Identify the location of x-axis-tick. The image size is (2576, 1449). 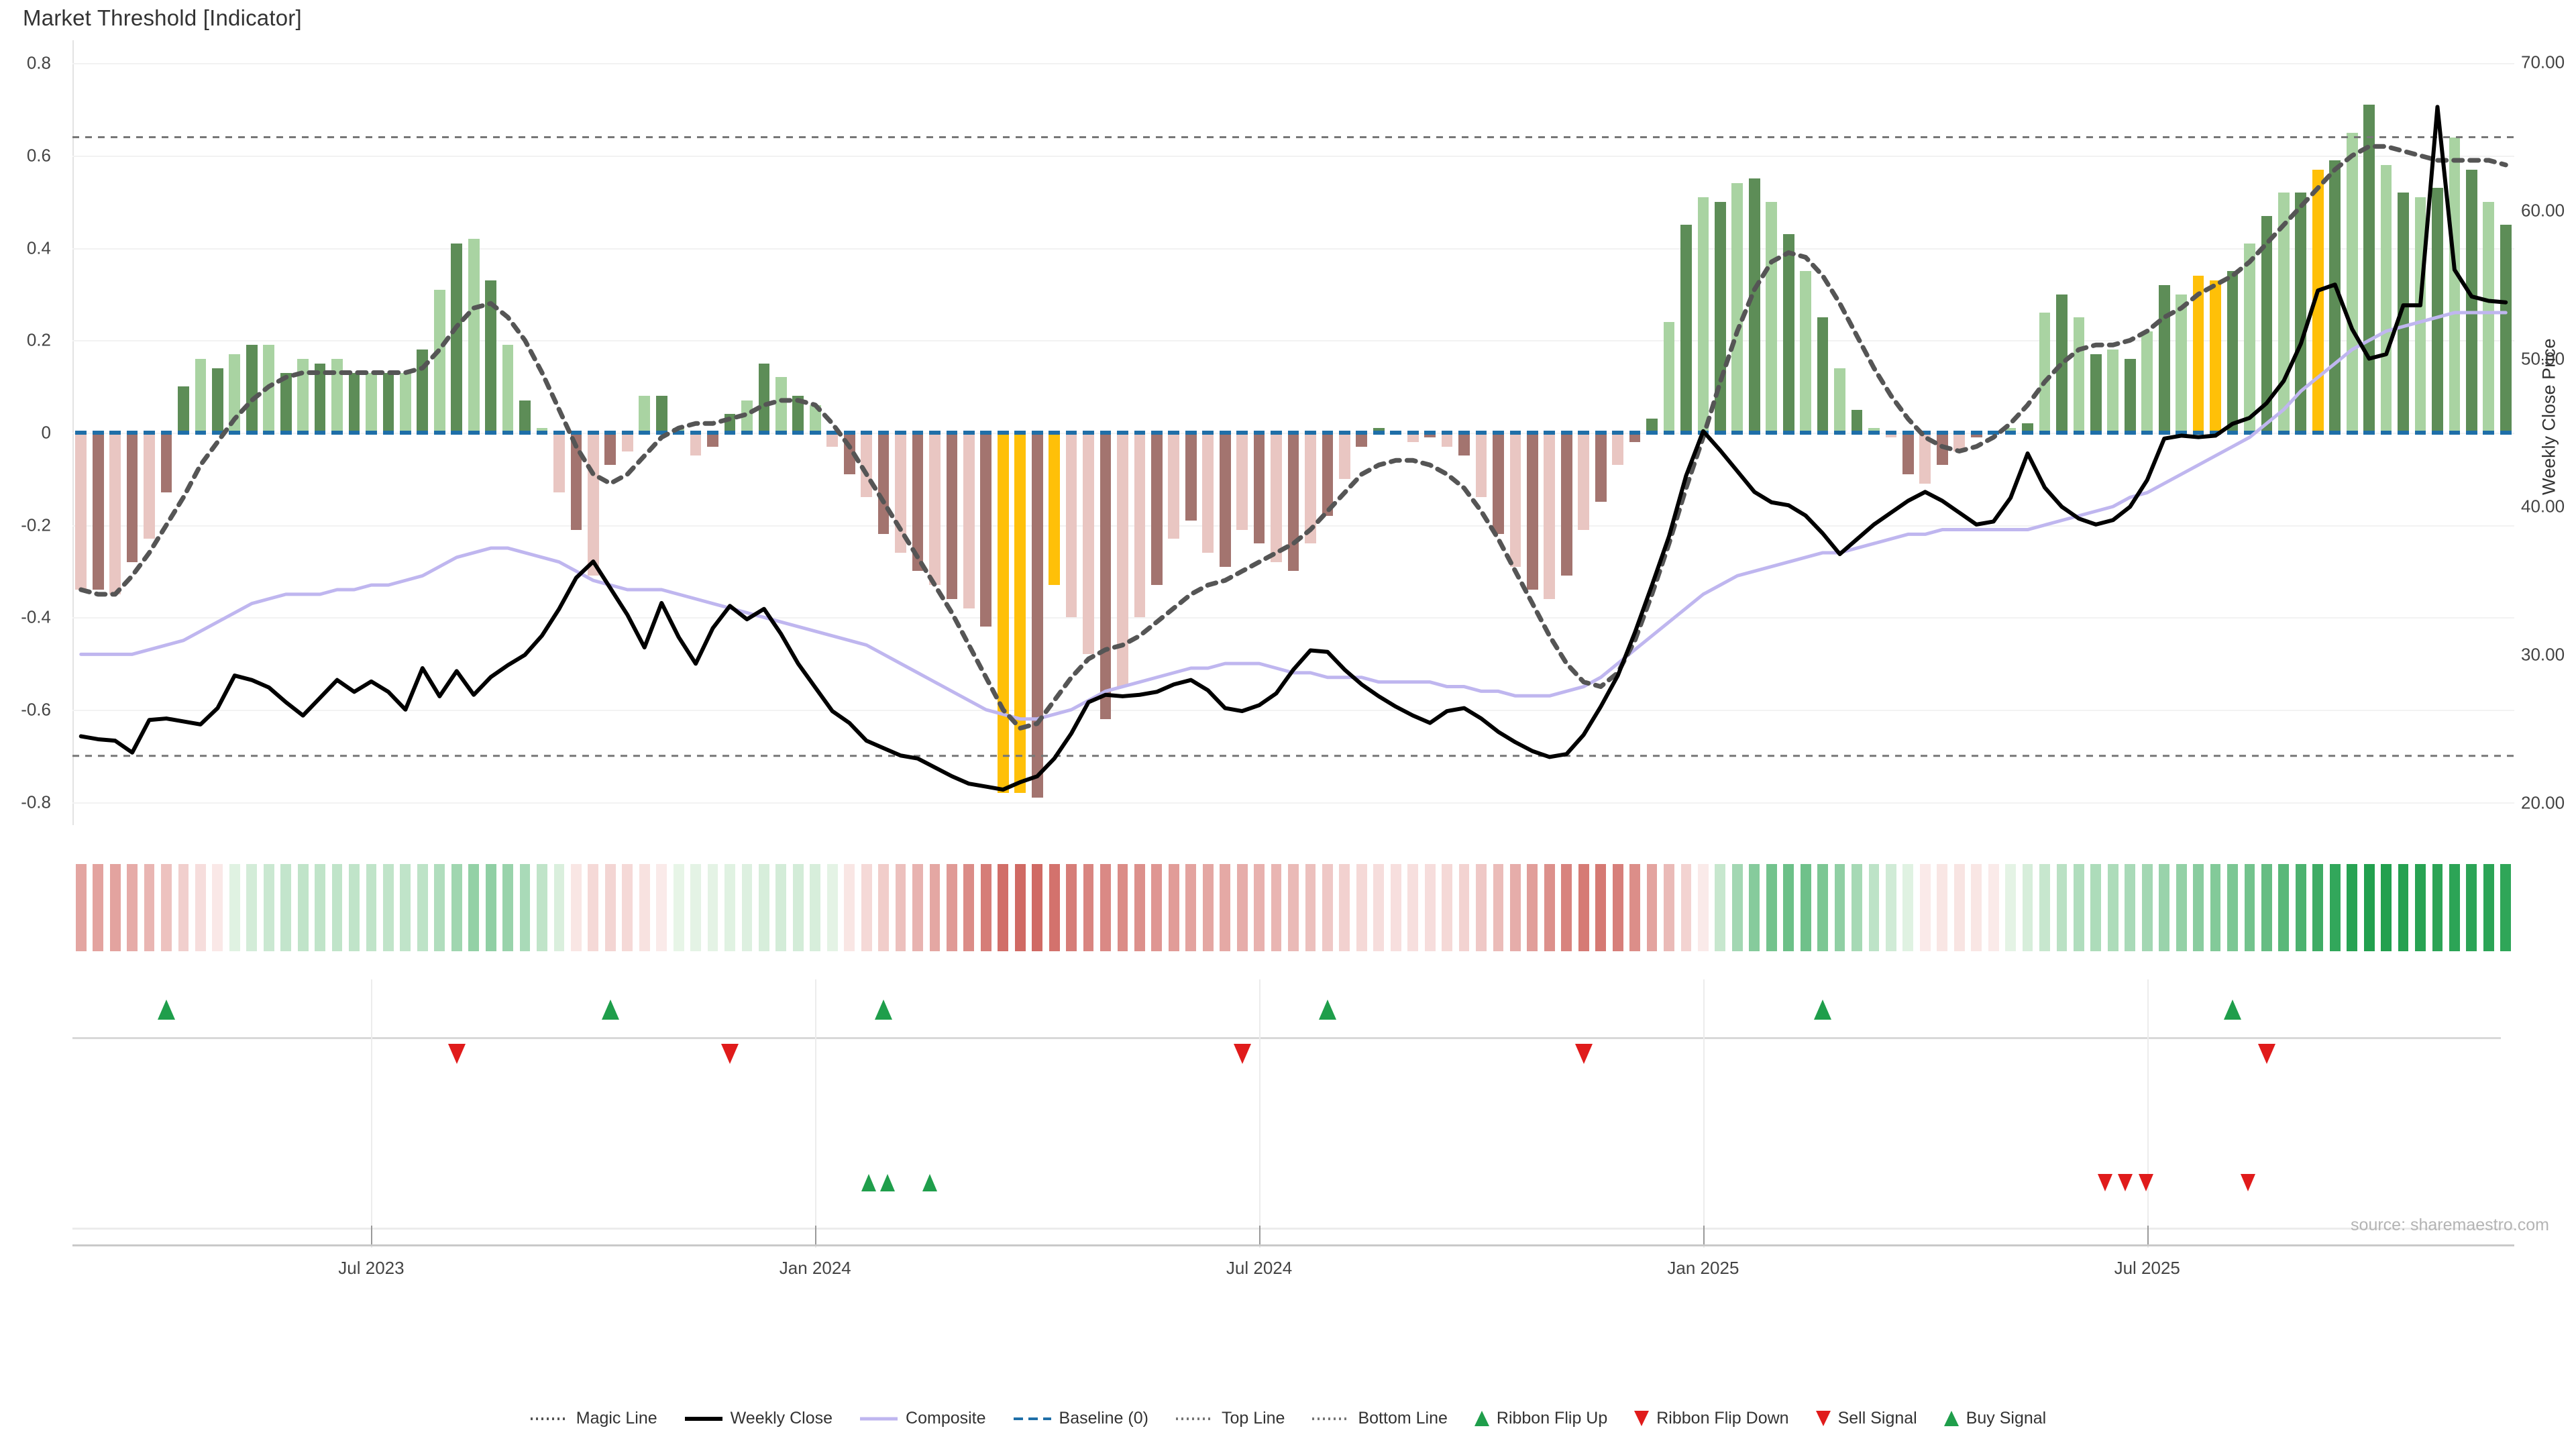
(372, 1235).